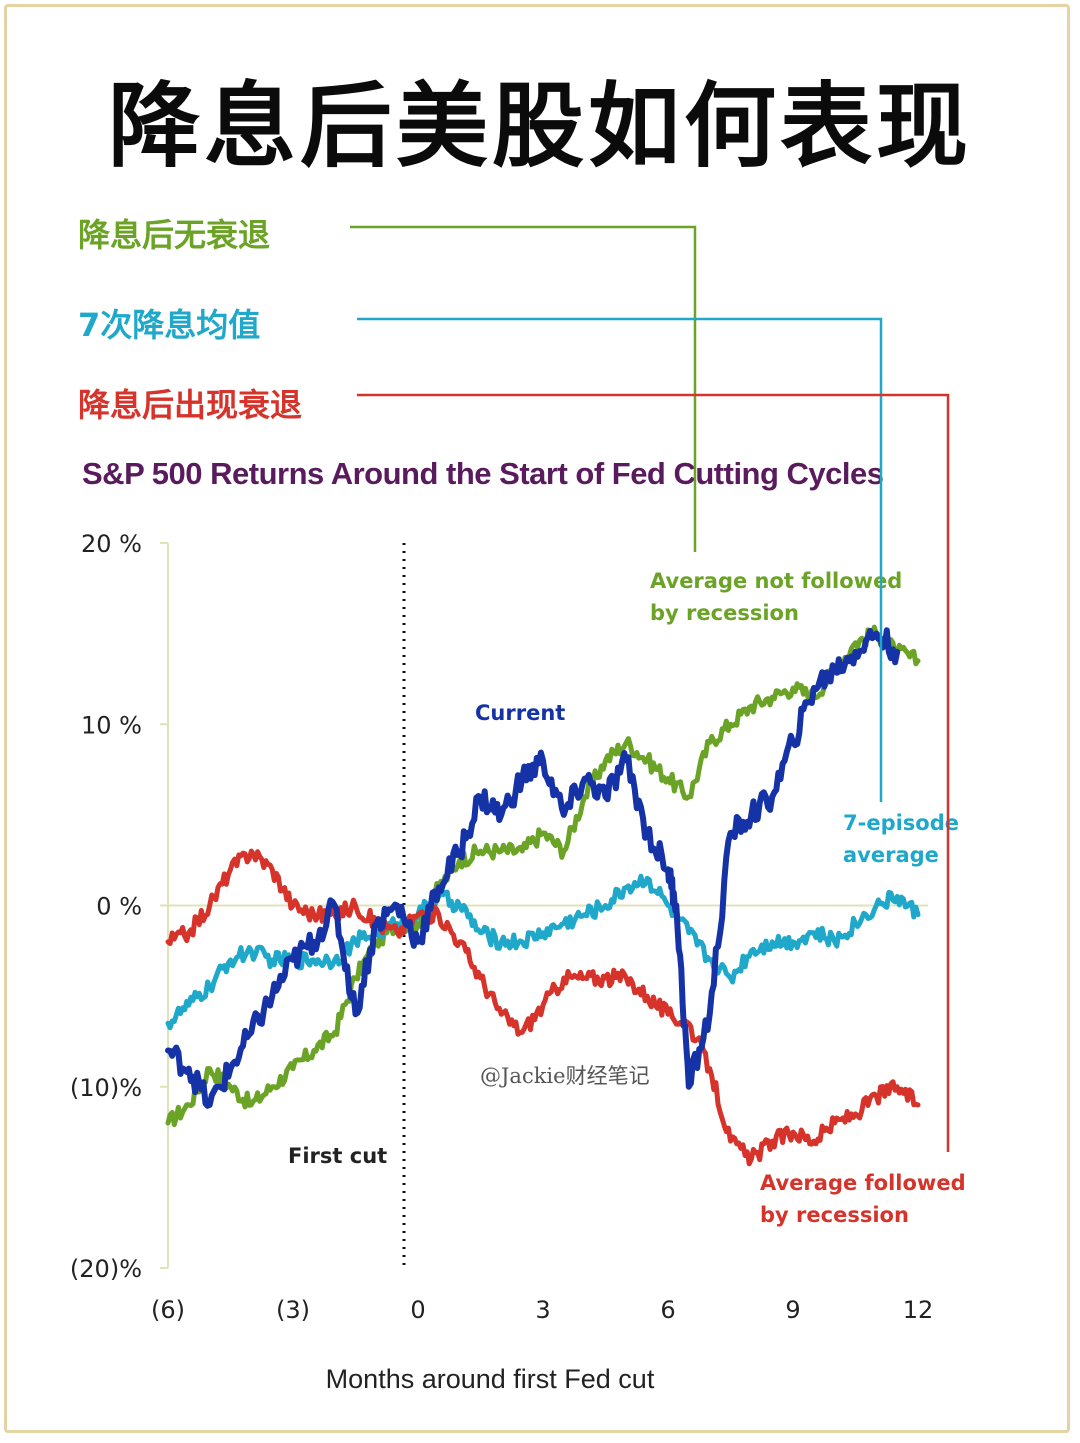 The image size is (1080, 1443). Describe the element at coordinates (542, 1310) in the screenshot. I see `x-tick-label: 3` at that location.